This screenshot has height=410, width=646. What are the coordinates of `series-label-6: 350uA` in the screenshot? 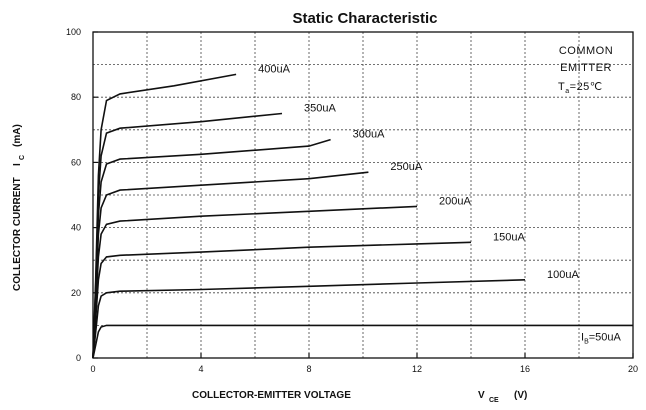 It's located at (320, 109).